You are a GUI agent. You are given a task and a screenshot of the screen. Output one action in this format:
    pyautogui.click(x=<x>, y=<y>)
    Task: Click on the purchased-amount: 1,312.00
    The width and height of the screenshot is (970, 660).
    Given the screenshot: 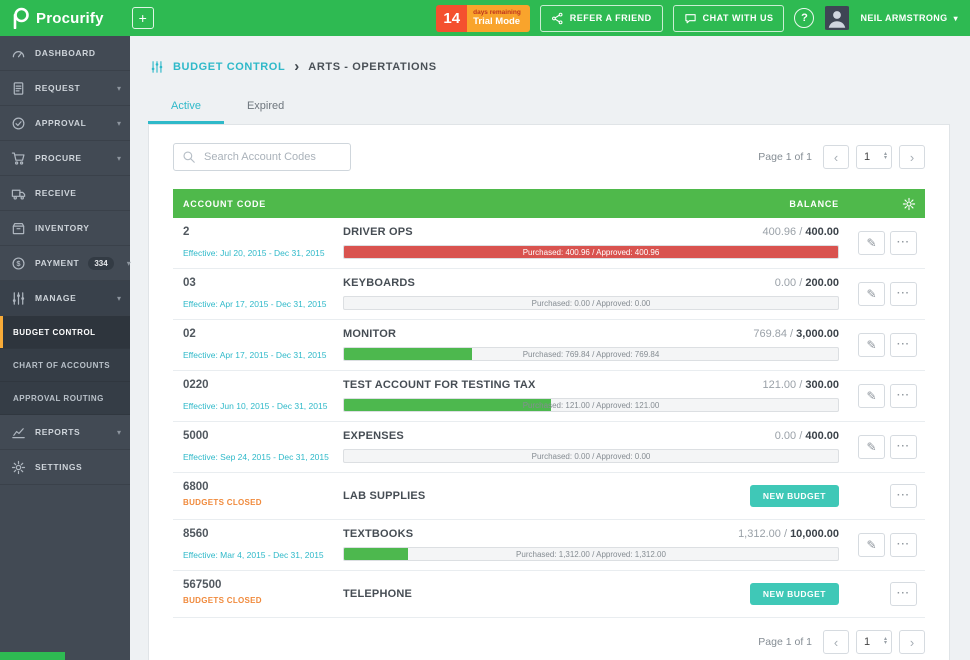 What is the action you would take?
    pyautogui.click(x=759, y=534)
    